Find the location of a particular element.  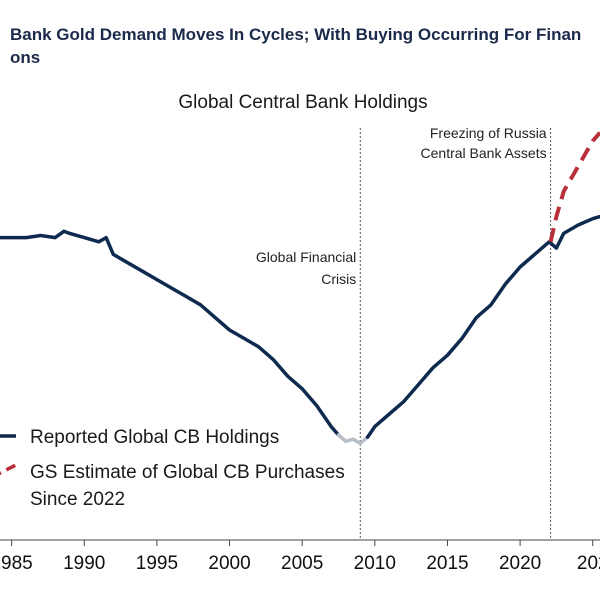

x-tick-label-2: 1995 is located at coordinates (157, 563).